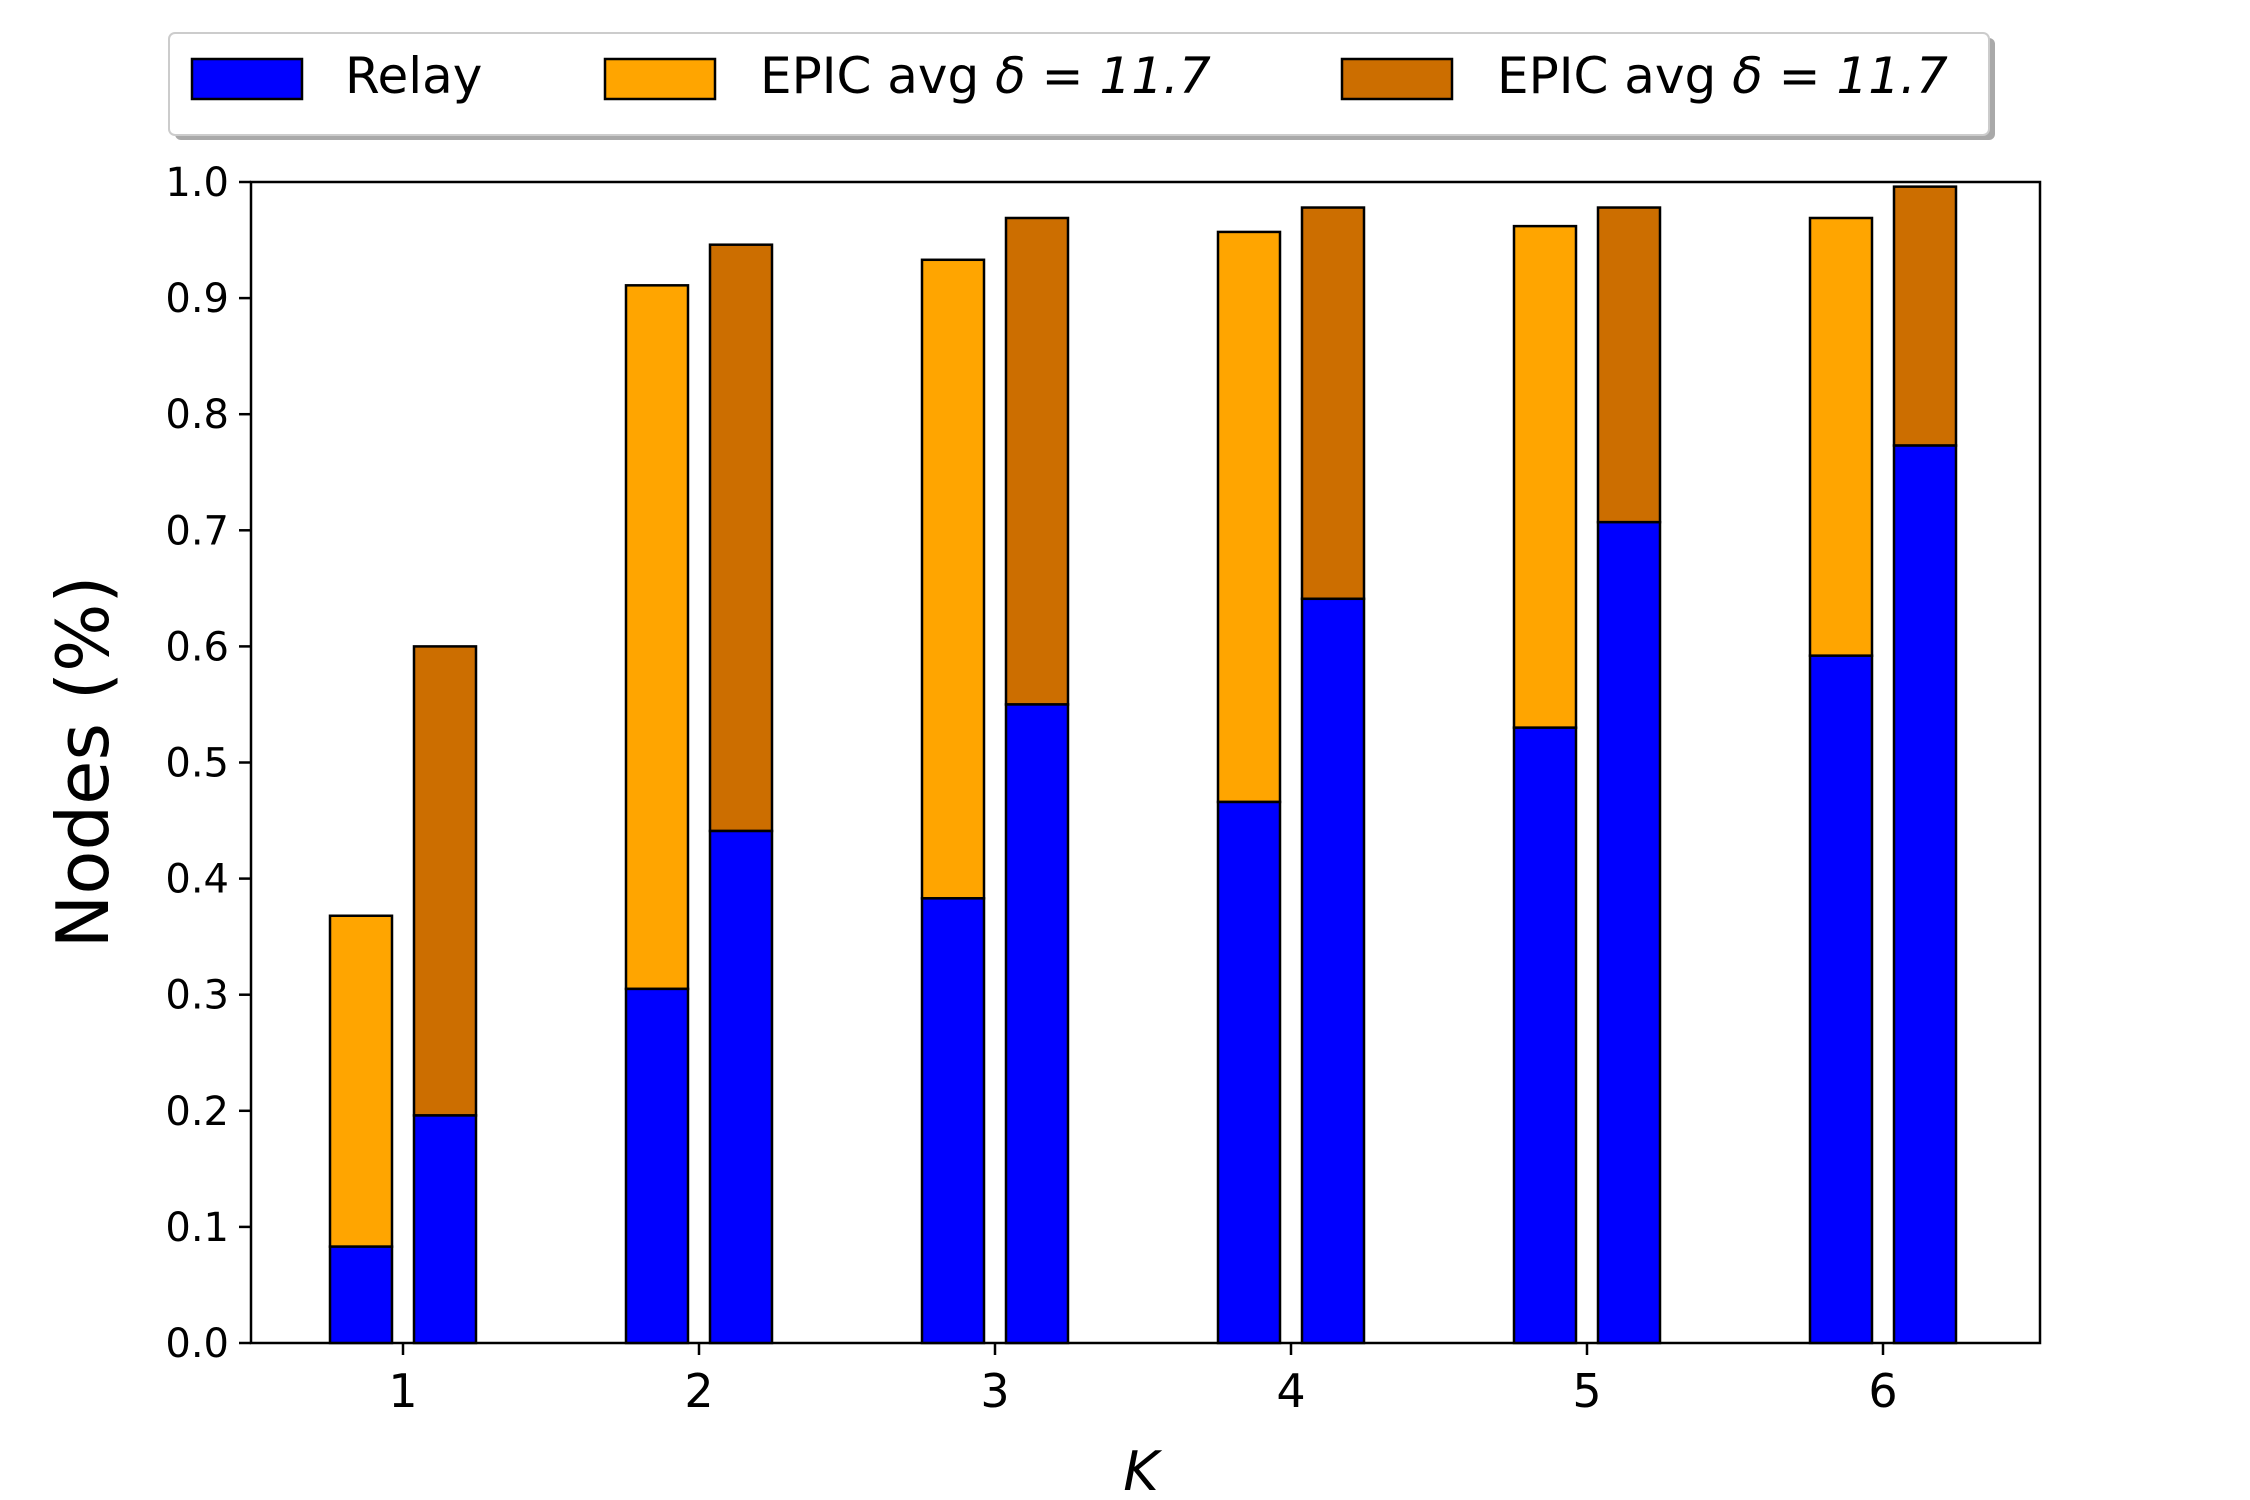  I want to click on left-bars-epic-bar-k6, so click(1841, 436).